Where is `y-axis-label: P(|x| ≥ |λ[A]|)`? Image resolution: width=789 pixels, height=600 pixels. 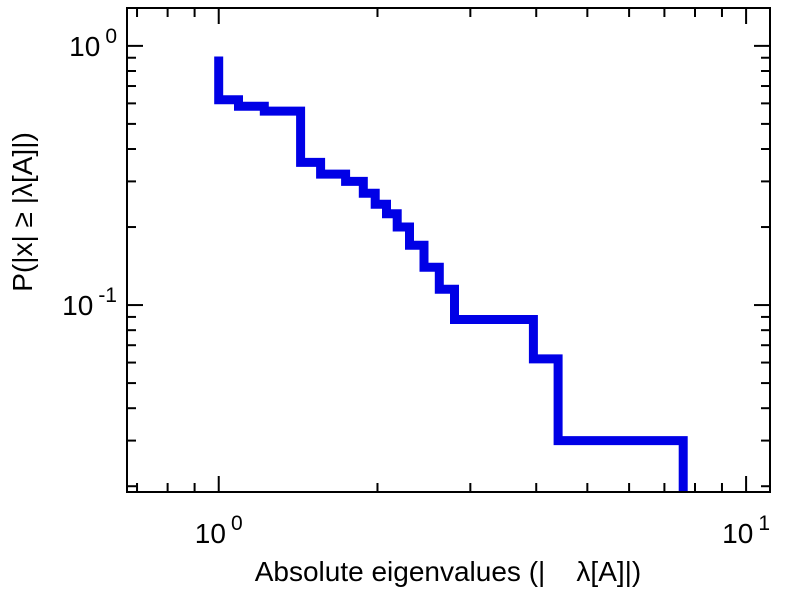
y-axis-label: P(|x| ≥ |λ[A]|) is located at coordinates (22, 212).